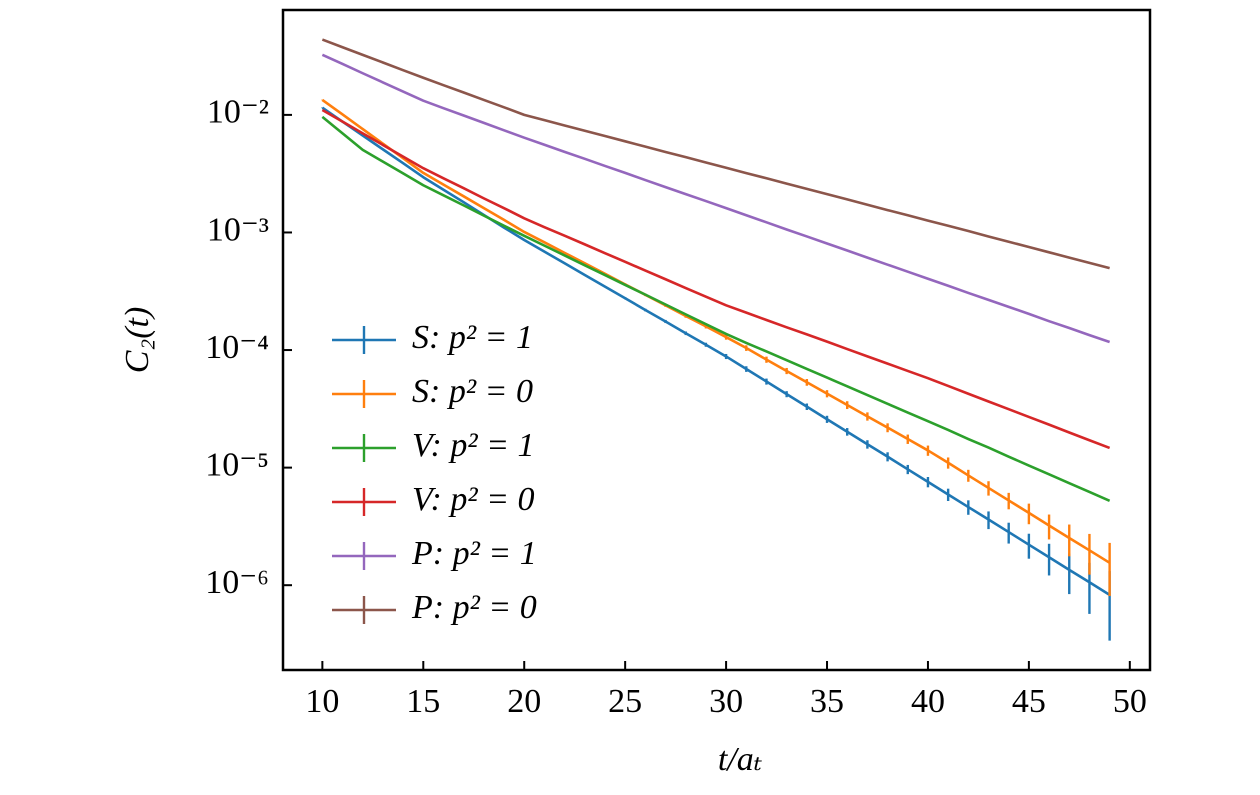 The width and height of the screenshot is (1260, 795). I want to click on legend-label: S: p² = 0, so click(472, 391).